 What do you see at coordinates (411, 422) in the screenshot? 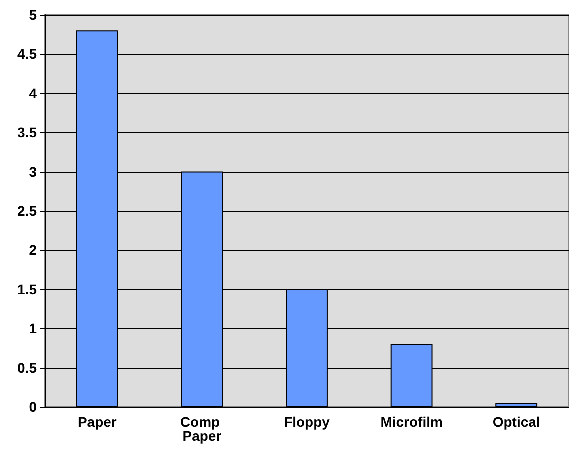
I see `x-tick-label: Microfilm` at bounding box center [411, 422].